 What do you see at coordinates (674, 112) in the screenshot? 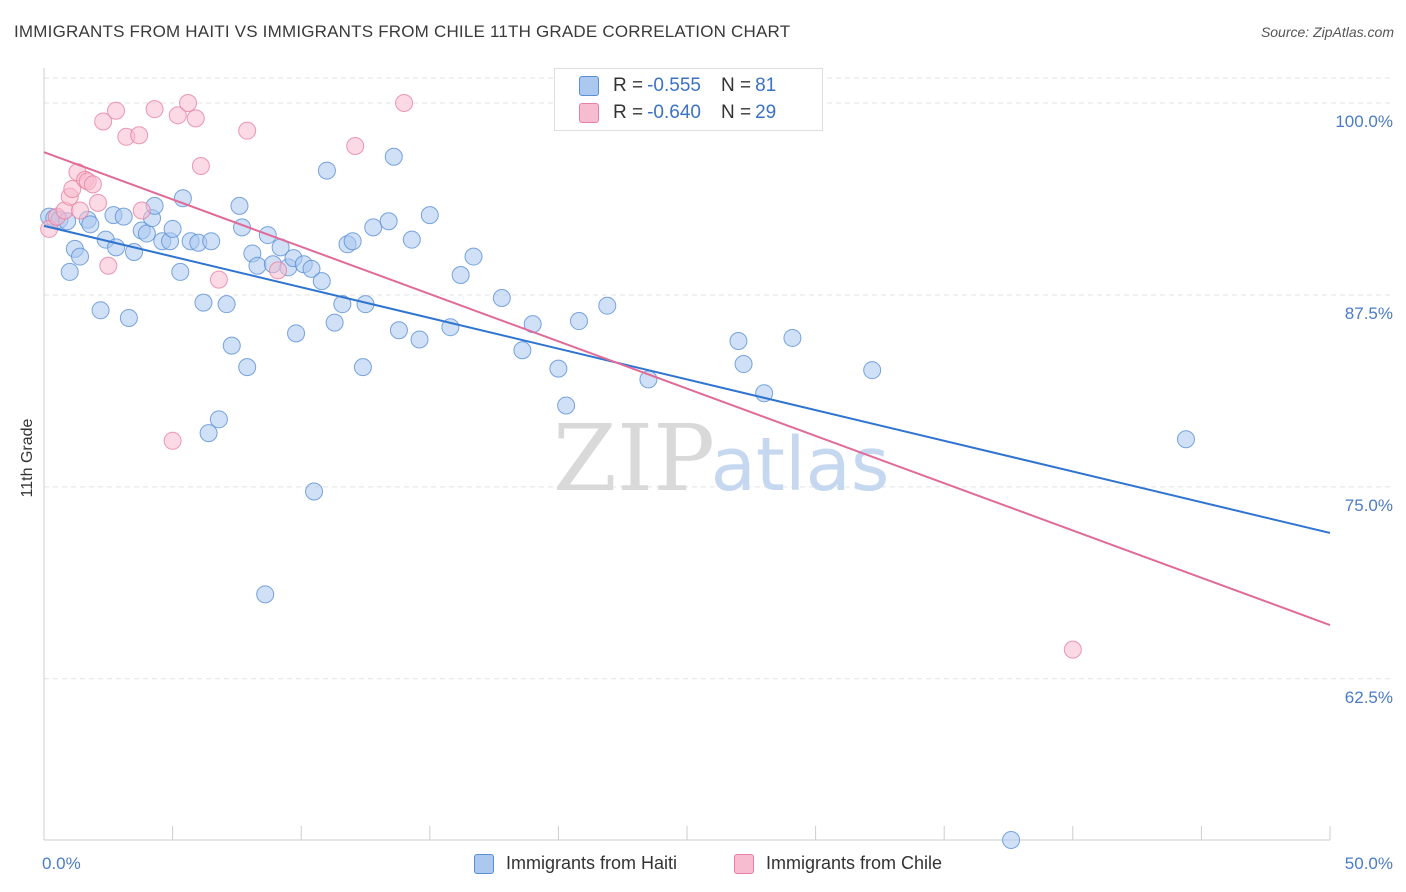
I see `chile-r-value: -0.640` at bounding box center [674, 112].